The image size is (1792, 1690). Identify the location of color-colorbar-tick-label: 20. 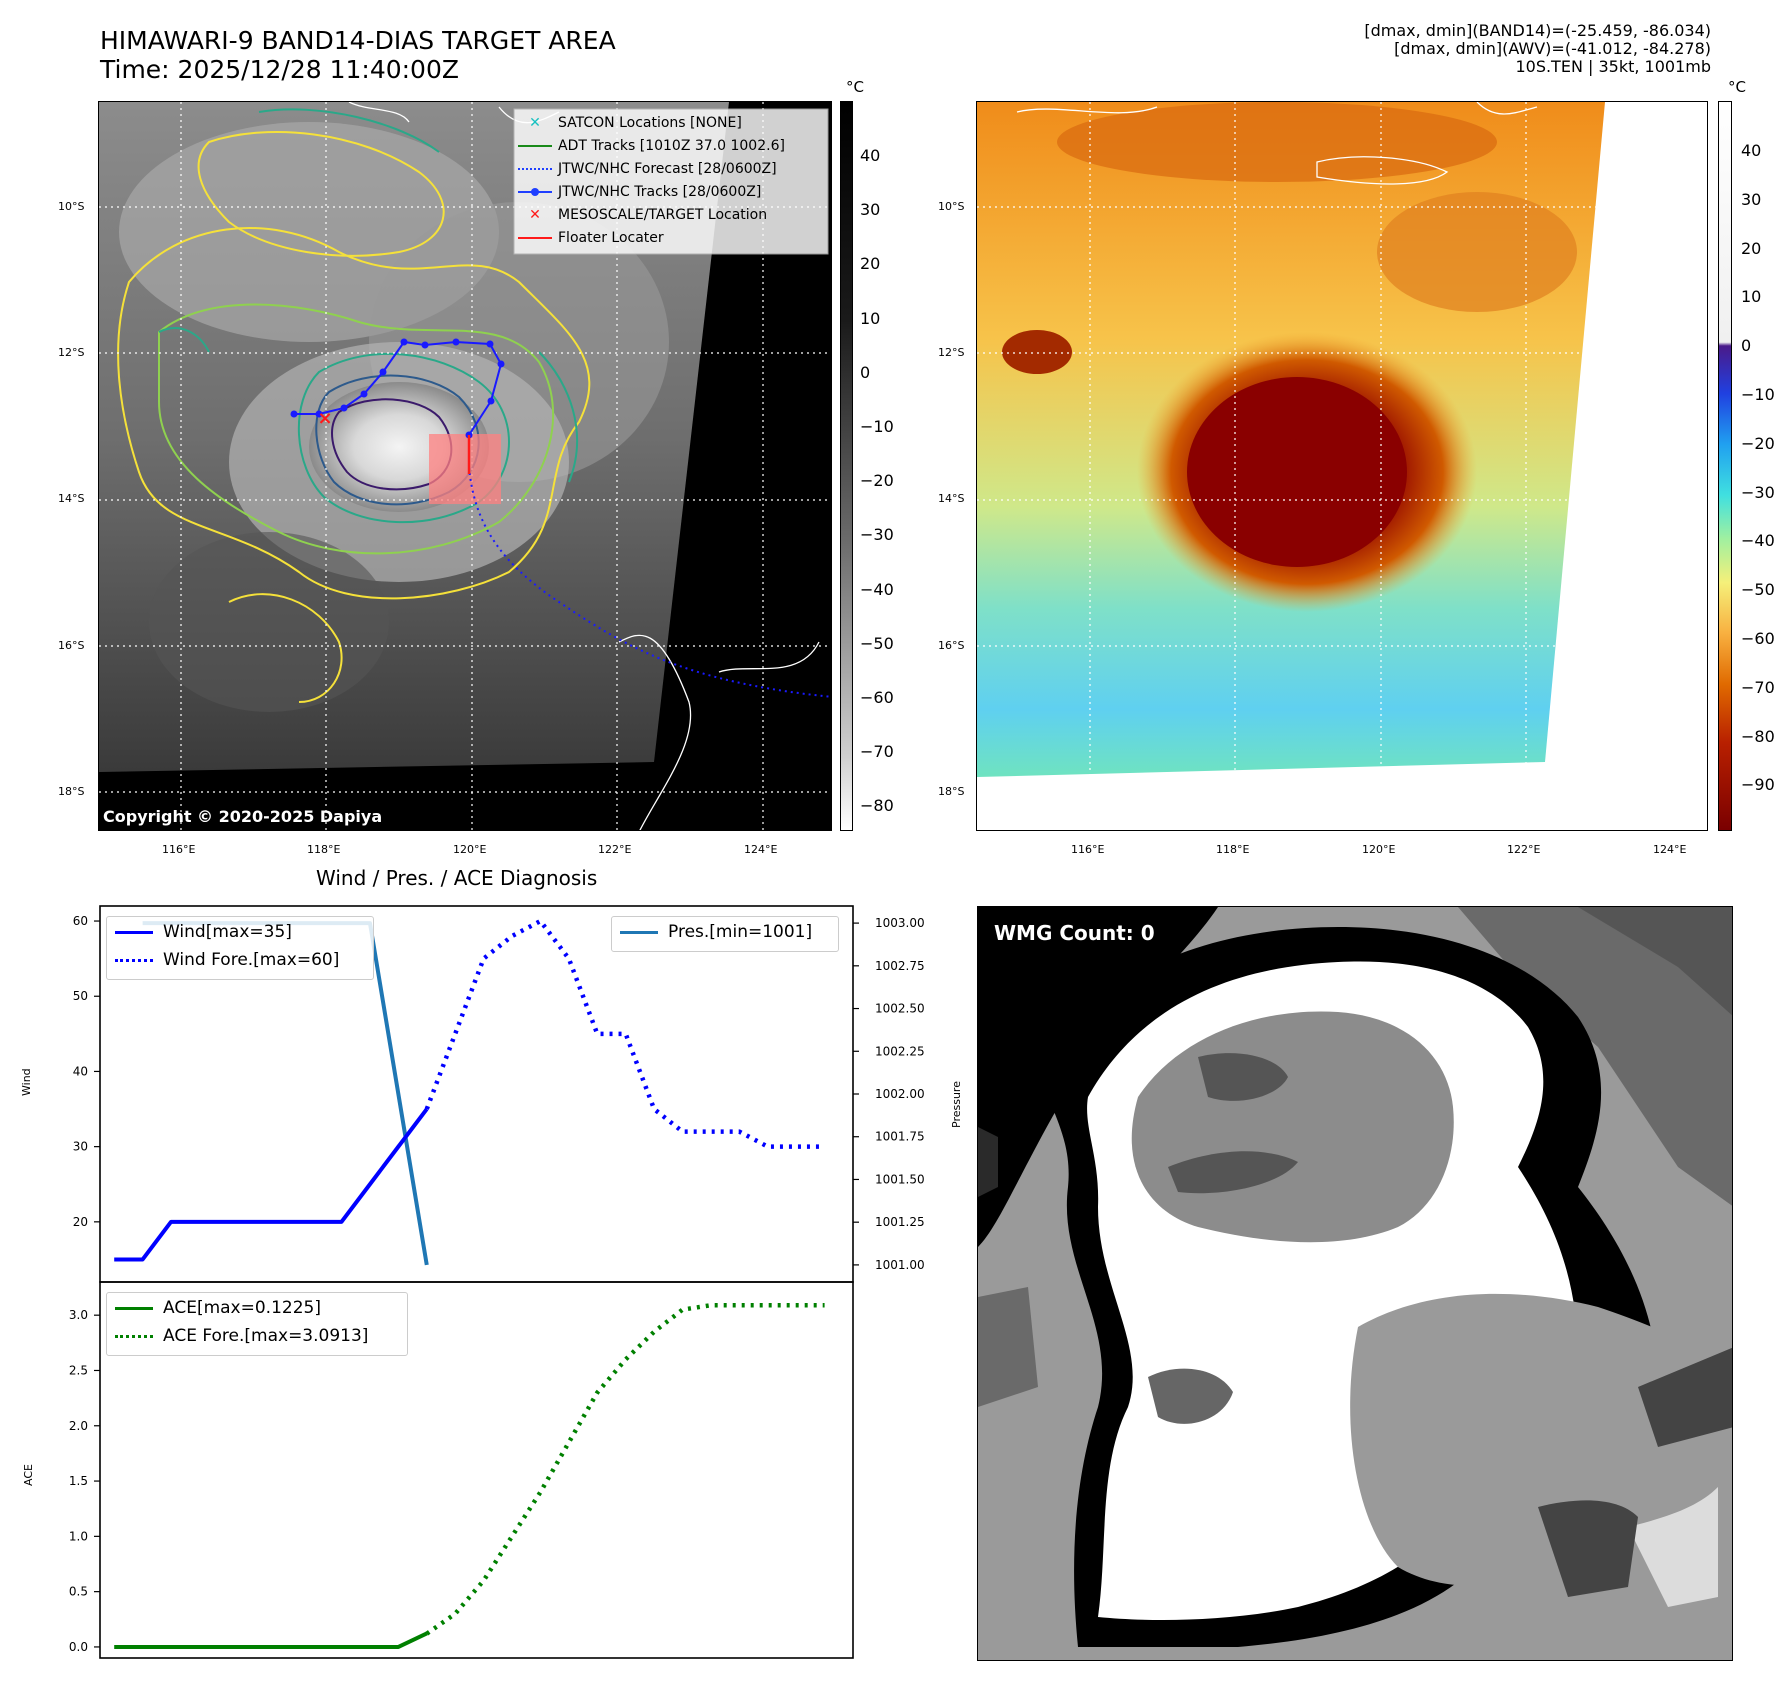
(1751, 248).